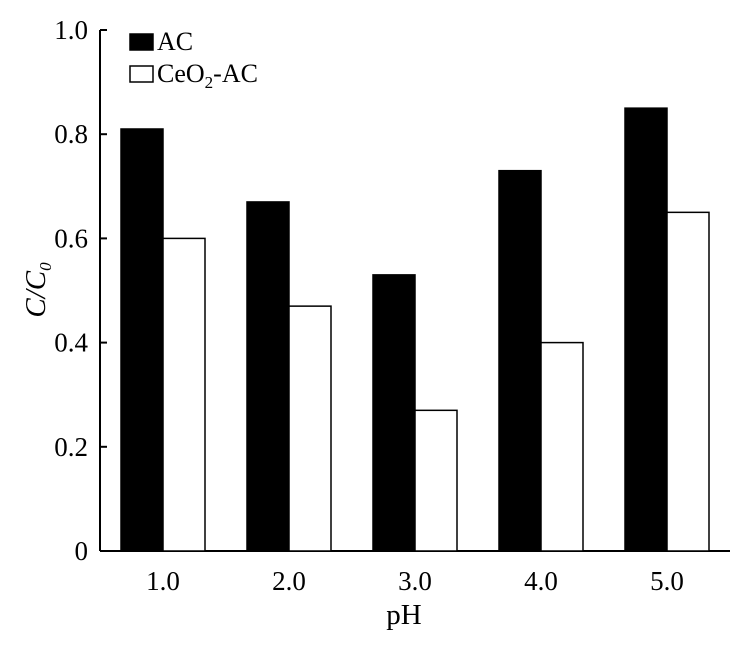  I want to click on bar-ac-5.0, so click(646, 329).